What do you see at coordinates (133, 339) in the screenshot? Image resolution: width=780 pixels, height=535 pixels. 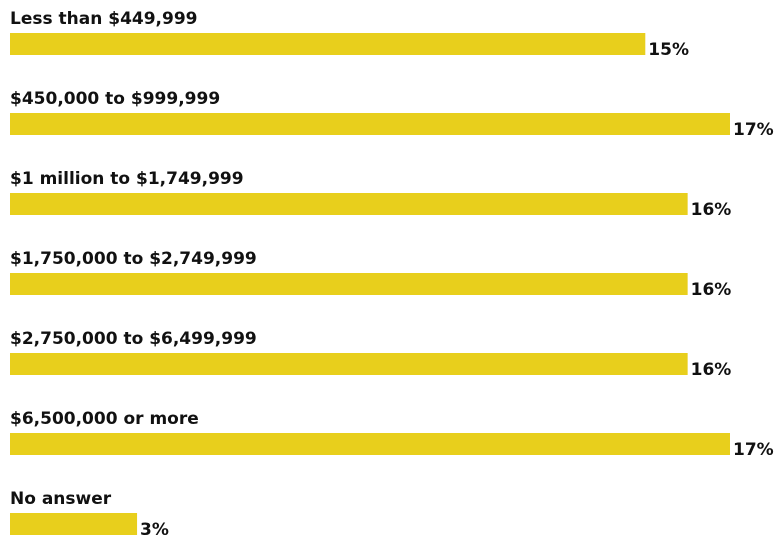 I see `category-label: $2,750,000 to $6,499,999` at bounding box center [133, 339].